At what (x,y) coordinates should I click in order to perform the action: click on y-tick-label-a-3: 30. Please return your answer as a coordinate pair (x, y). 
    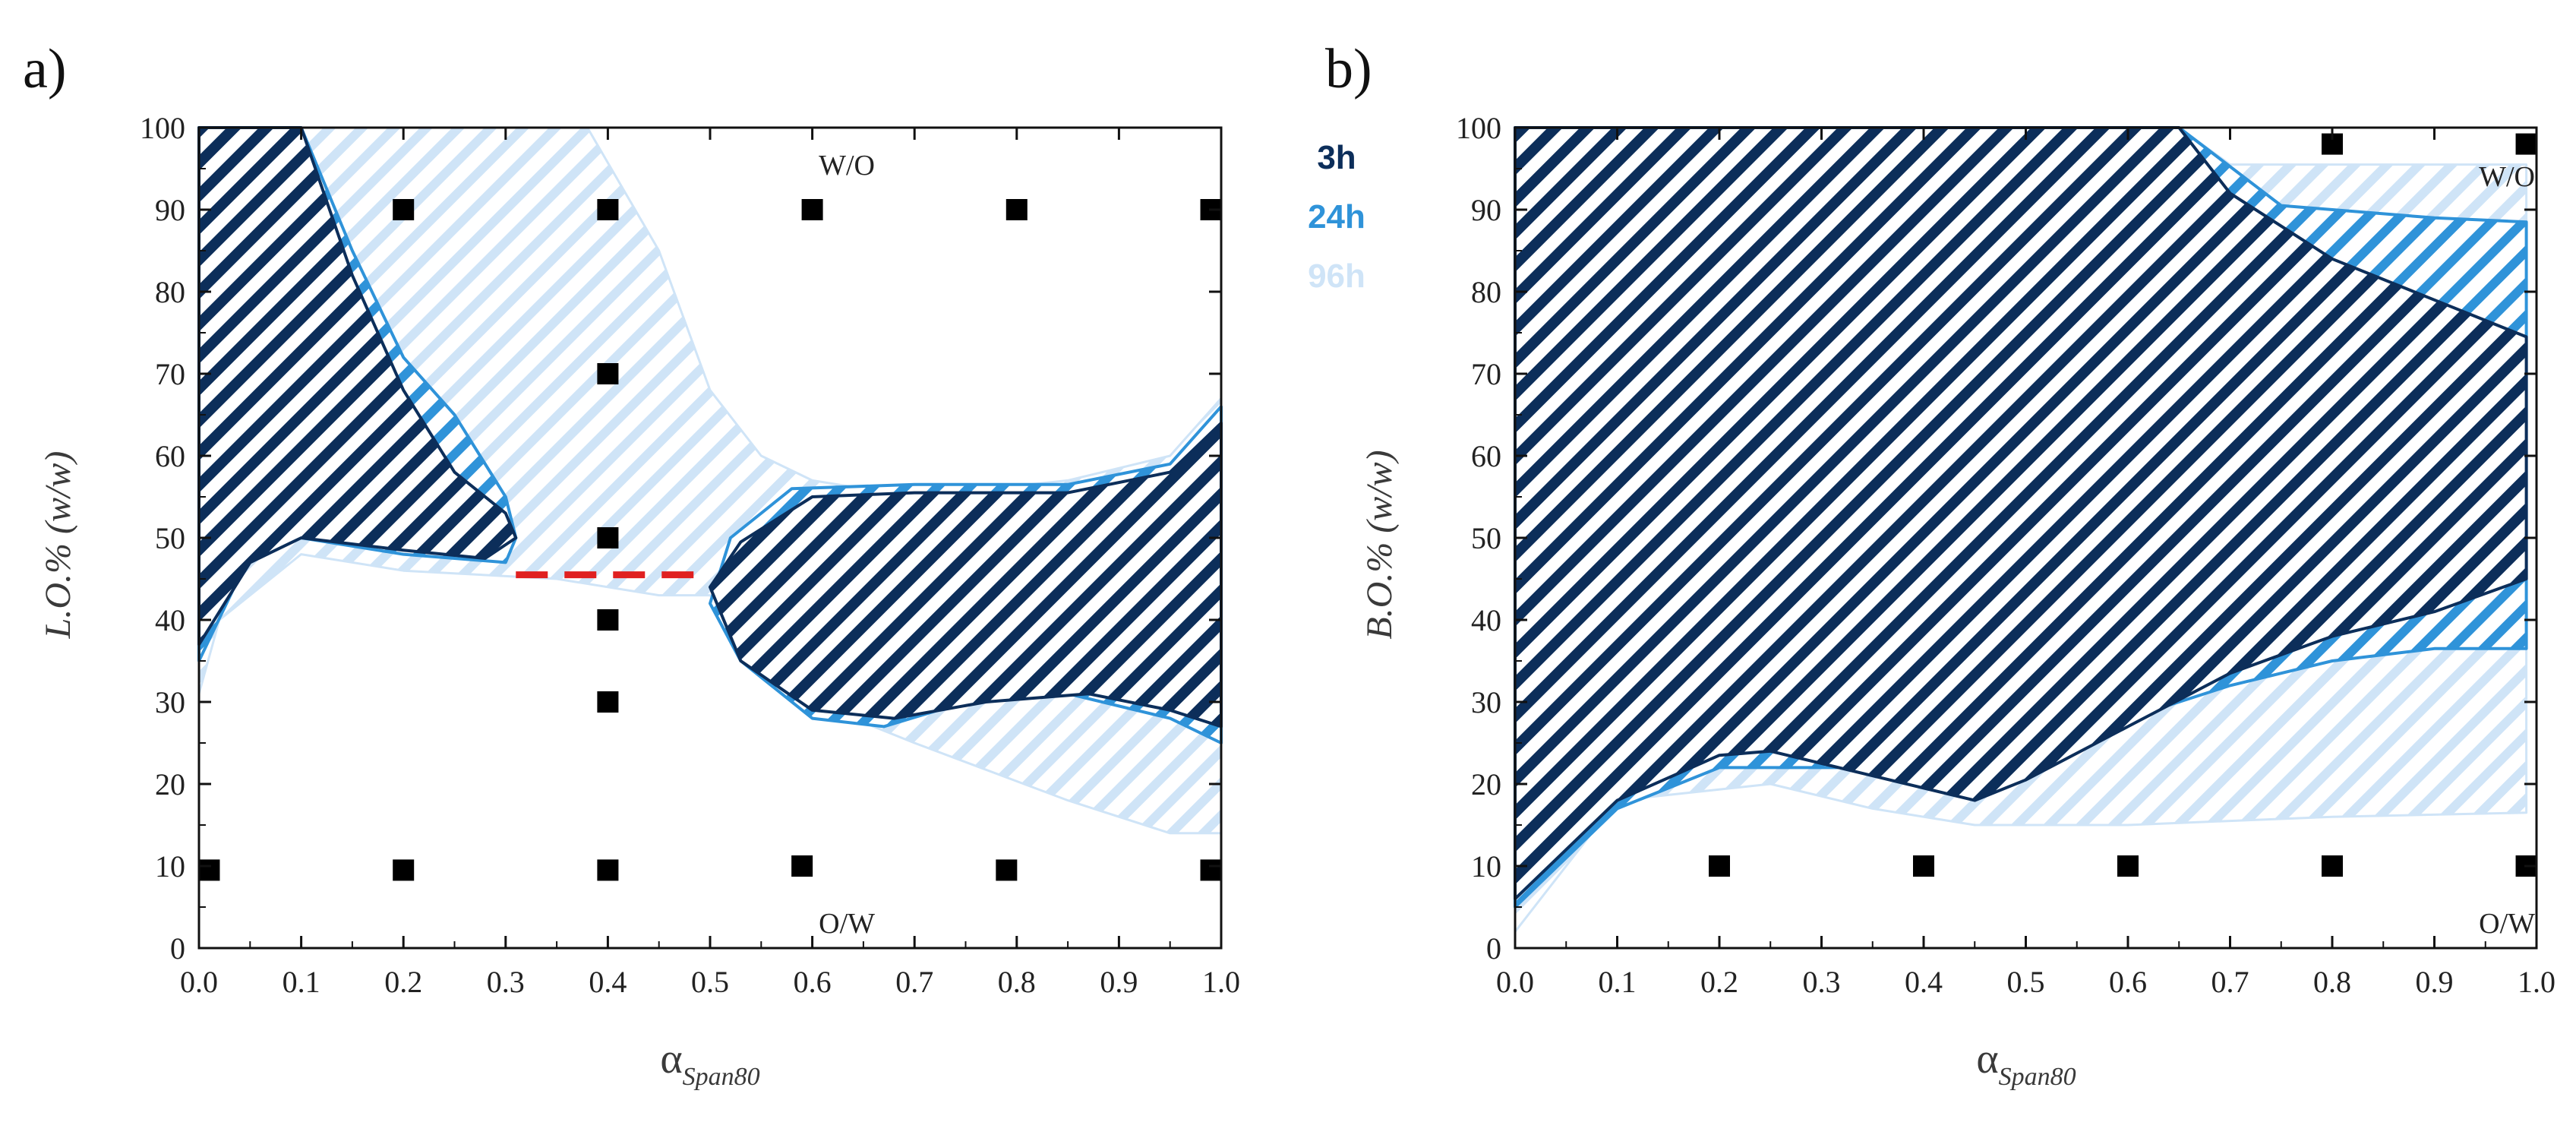
    Looking at the image, I should click on (170, 702).